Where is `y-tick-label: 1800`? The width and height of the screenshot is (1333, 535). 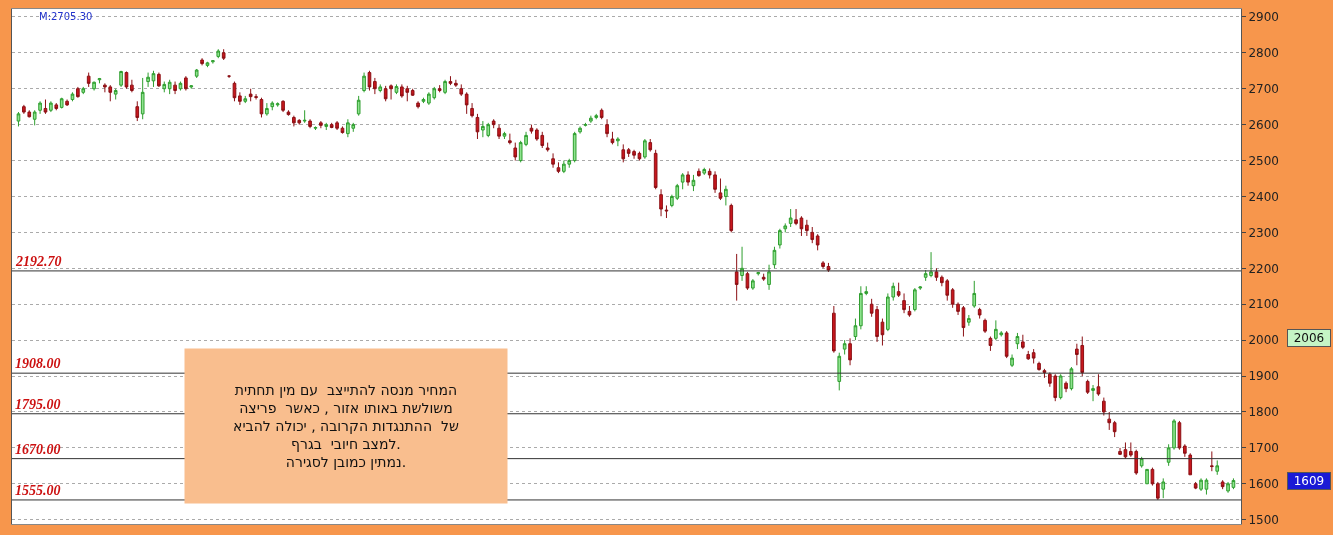 y-tick-label: 1800 is located at coordinates (1263, 412).